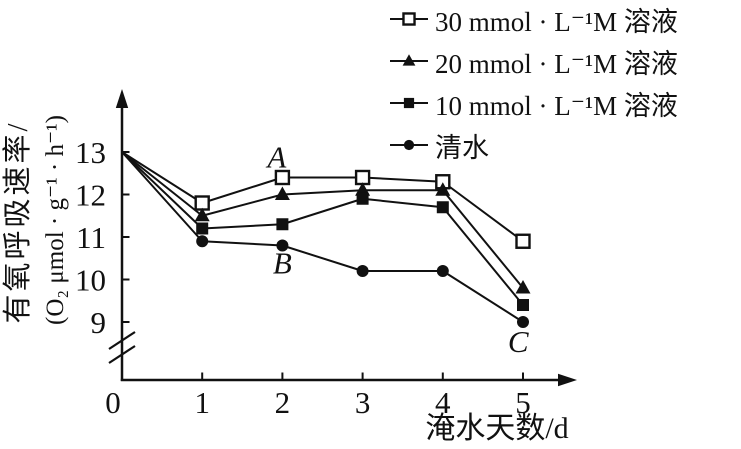 Image resolution: width=741 pixels, height=449 pixels. What do you see at coordinates (113, 402) in the screenshot?
I see `x-tick-label: 0` at bounding box center [113, 402].